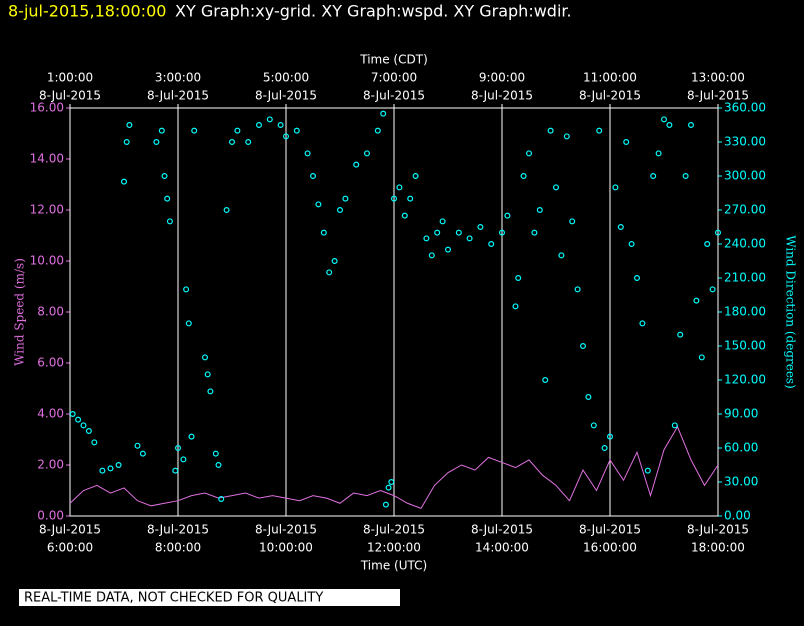  What do you see at coordinates (745, 346) in the screenshot?
I see `y2-tick-label: 150.00` at bounding box center [745, 346].